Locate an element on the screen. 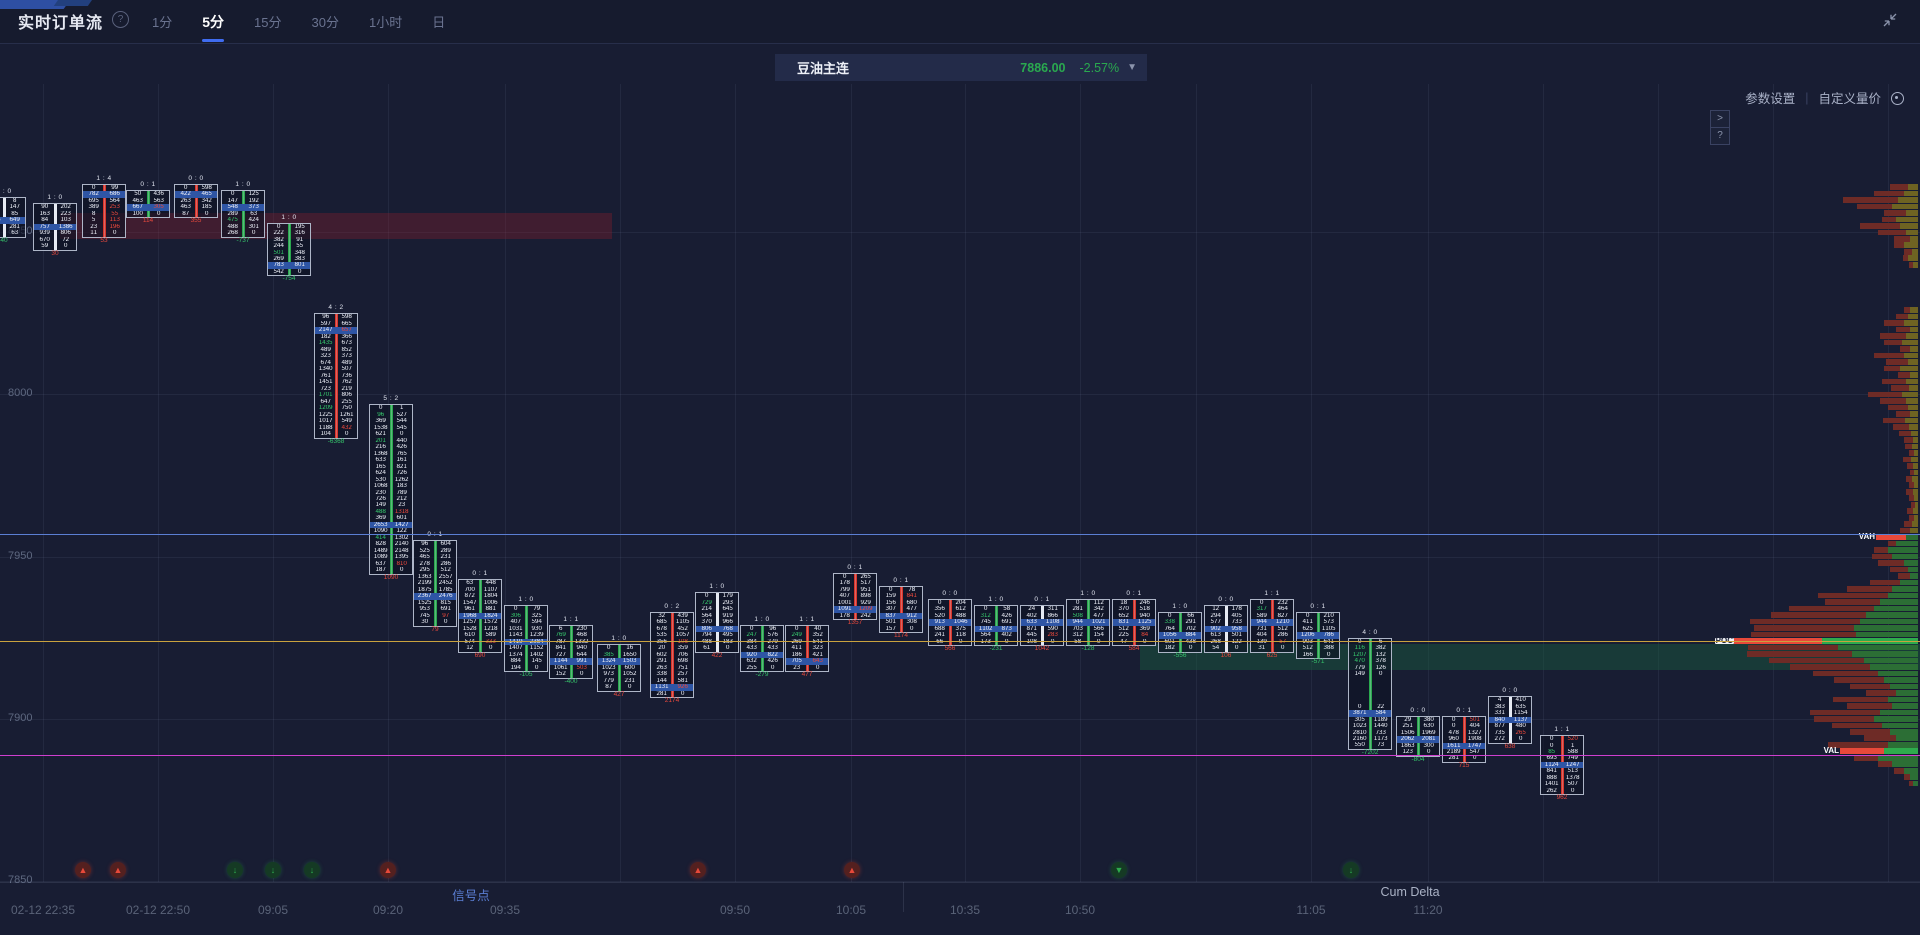 The height and width of the screenshot is (935, 1920). custom-volume-price-button: 自定义量价 is located at coordinates (1849, 99).